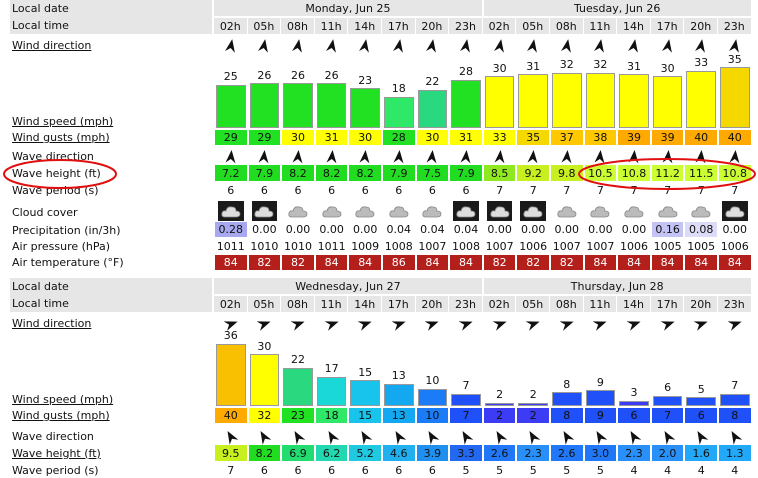 The height and width of the screenshot is (478, 758). Describe the element at coordinates (600, 137) in the screenshot. I see `gust-cell: 38` at that location.